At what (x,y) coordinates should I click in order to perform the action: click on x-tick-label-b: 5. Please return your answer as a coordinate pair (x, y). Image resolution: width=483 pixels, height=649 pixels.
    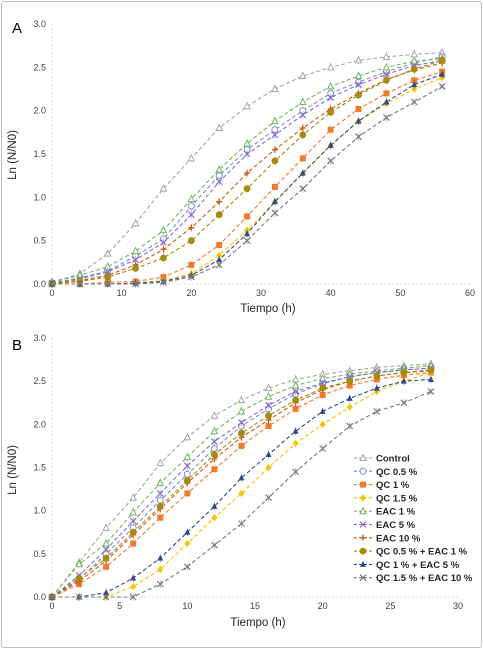
    Looking at the image, I should click on (119, 606).